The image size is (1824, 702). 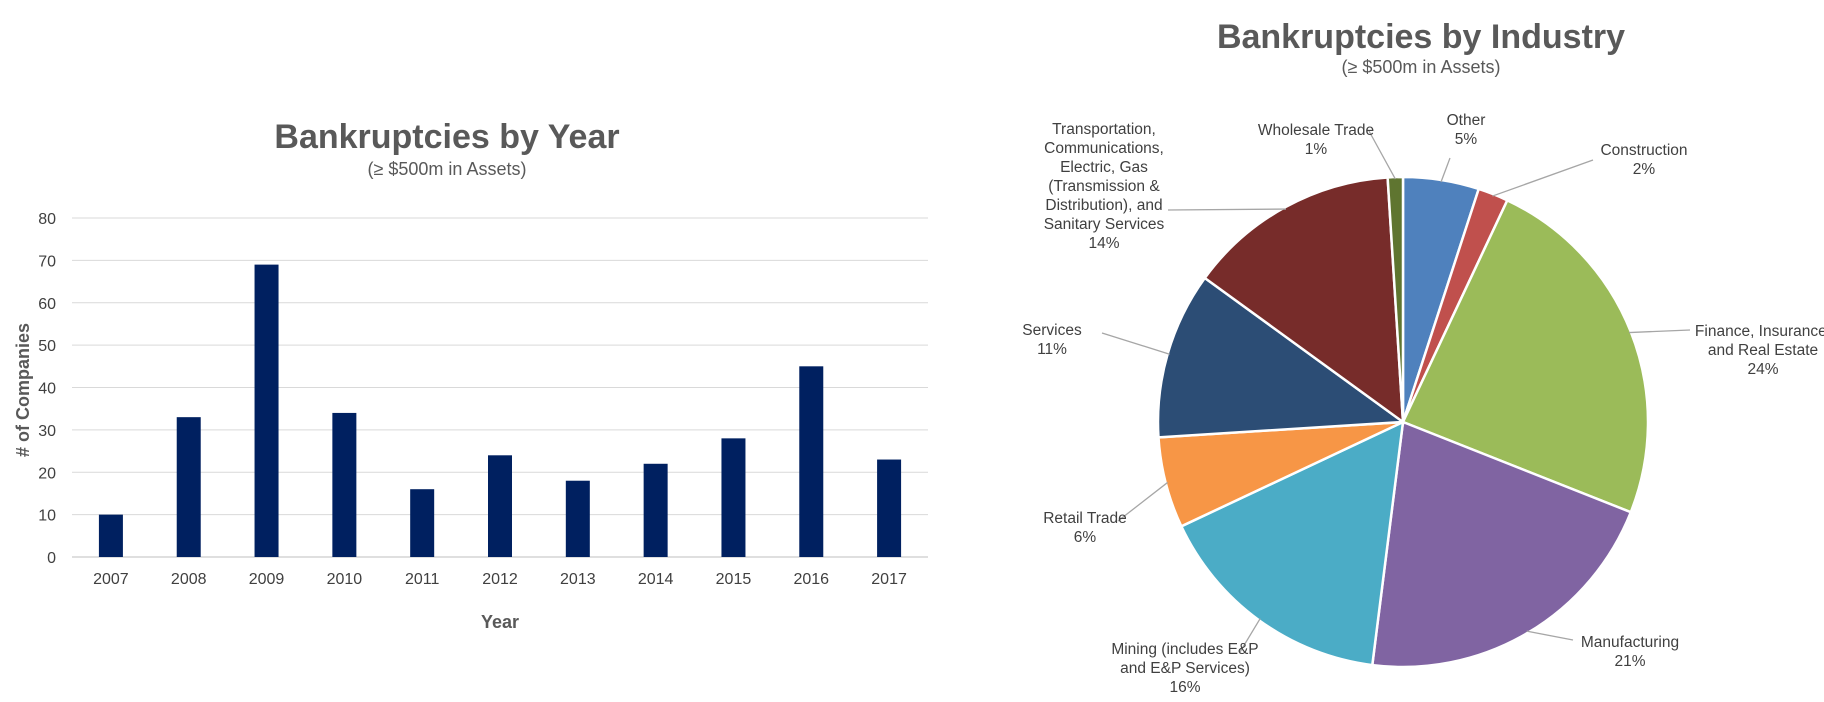 What do you see at coordinates (1762, 369) in the screenshot?
I see `pie-label-line: 24%` at bounding box center [1762, 369].